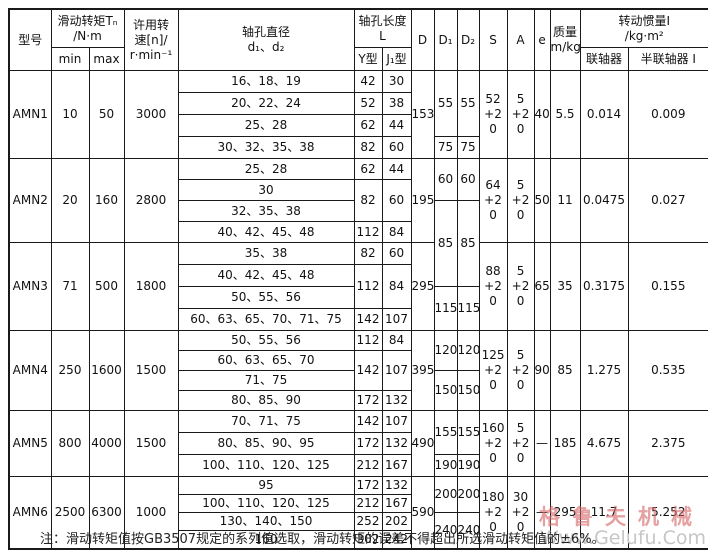  Describe the element at coordinates (87, 28) in the screenshot. I see `header-torque: 滑动转矩Tₙ /N·m` at that location.